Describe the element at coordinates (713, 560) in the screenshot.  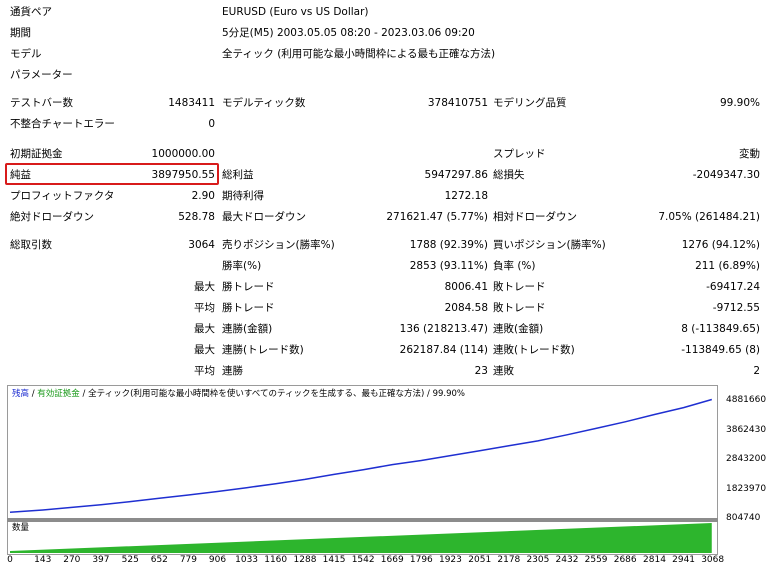
I see `x-tick-label: 3068` at that location.